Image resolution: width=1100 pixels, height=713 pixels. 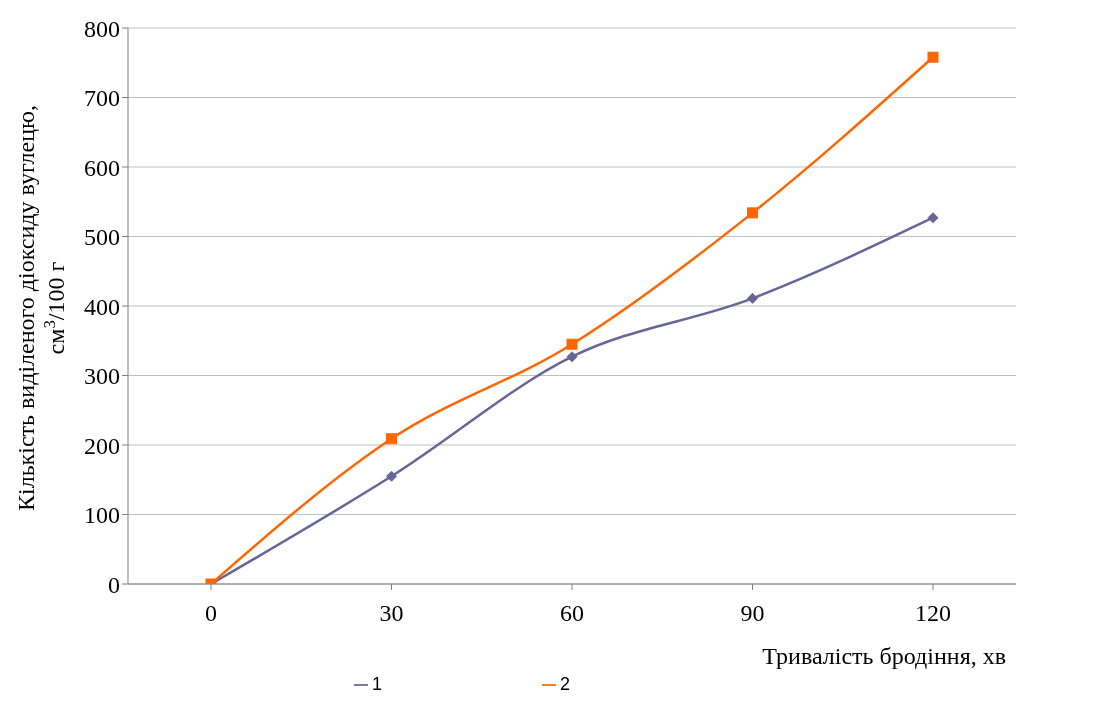 I want to click on x-tick-label: 90, so click(x=752, y=613).